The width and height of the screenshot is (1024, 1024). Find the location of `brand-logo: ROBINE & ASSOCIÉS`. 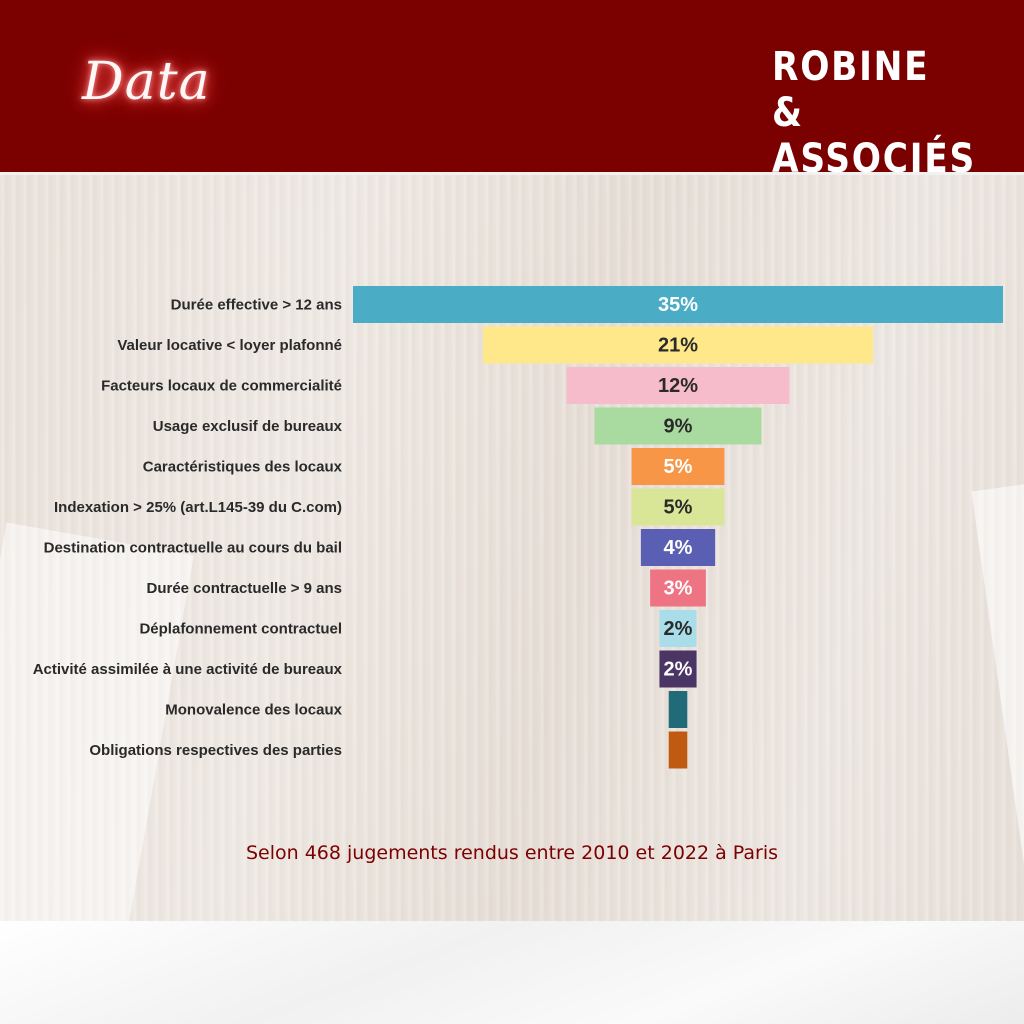

brand-logo: ROBINE & ASSOCIÉS is located at coordinates (880, 113).